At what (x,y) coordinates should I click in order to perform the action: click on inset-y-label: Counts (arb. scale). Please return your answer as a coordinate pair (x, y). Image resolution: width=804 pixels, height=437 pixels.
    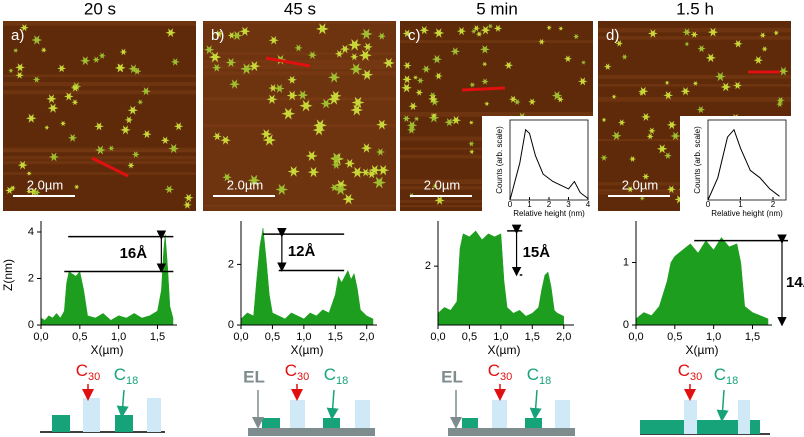
    Looking at the image, I should click on (499, 160).